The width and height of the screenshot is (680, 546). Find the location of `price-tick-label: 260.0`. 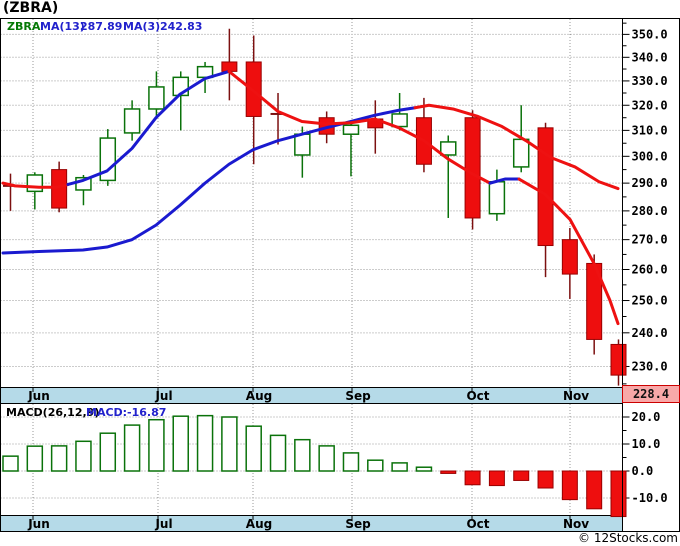

price-tick-label: 260.0 is located at coordinates (650, 270).